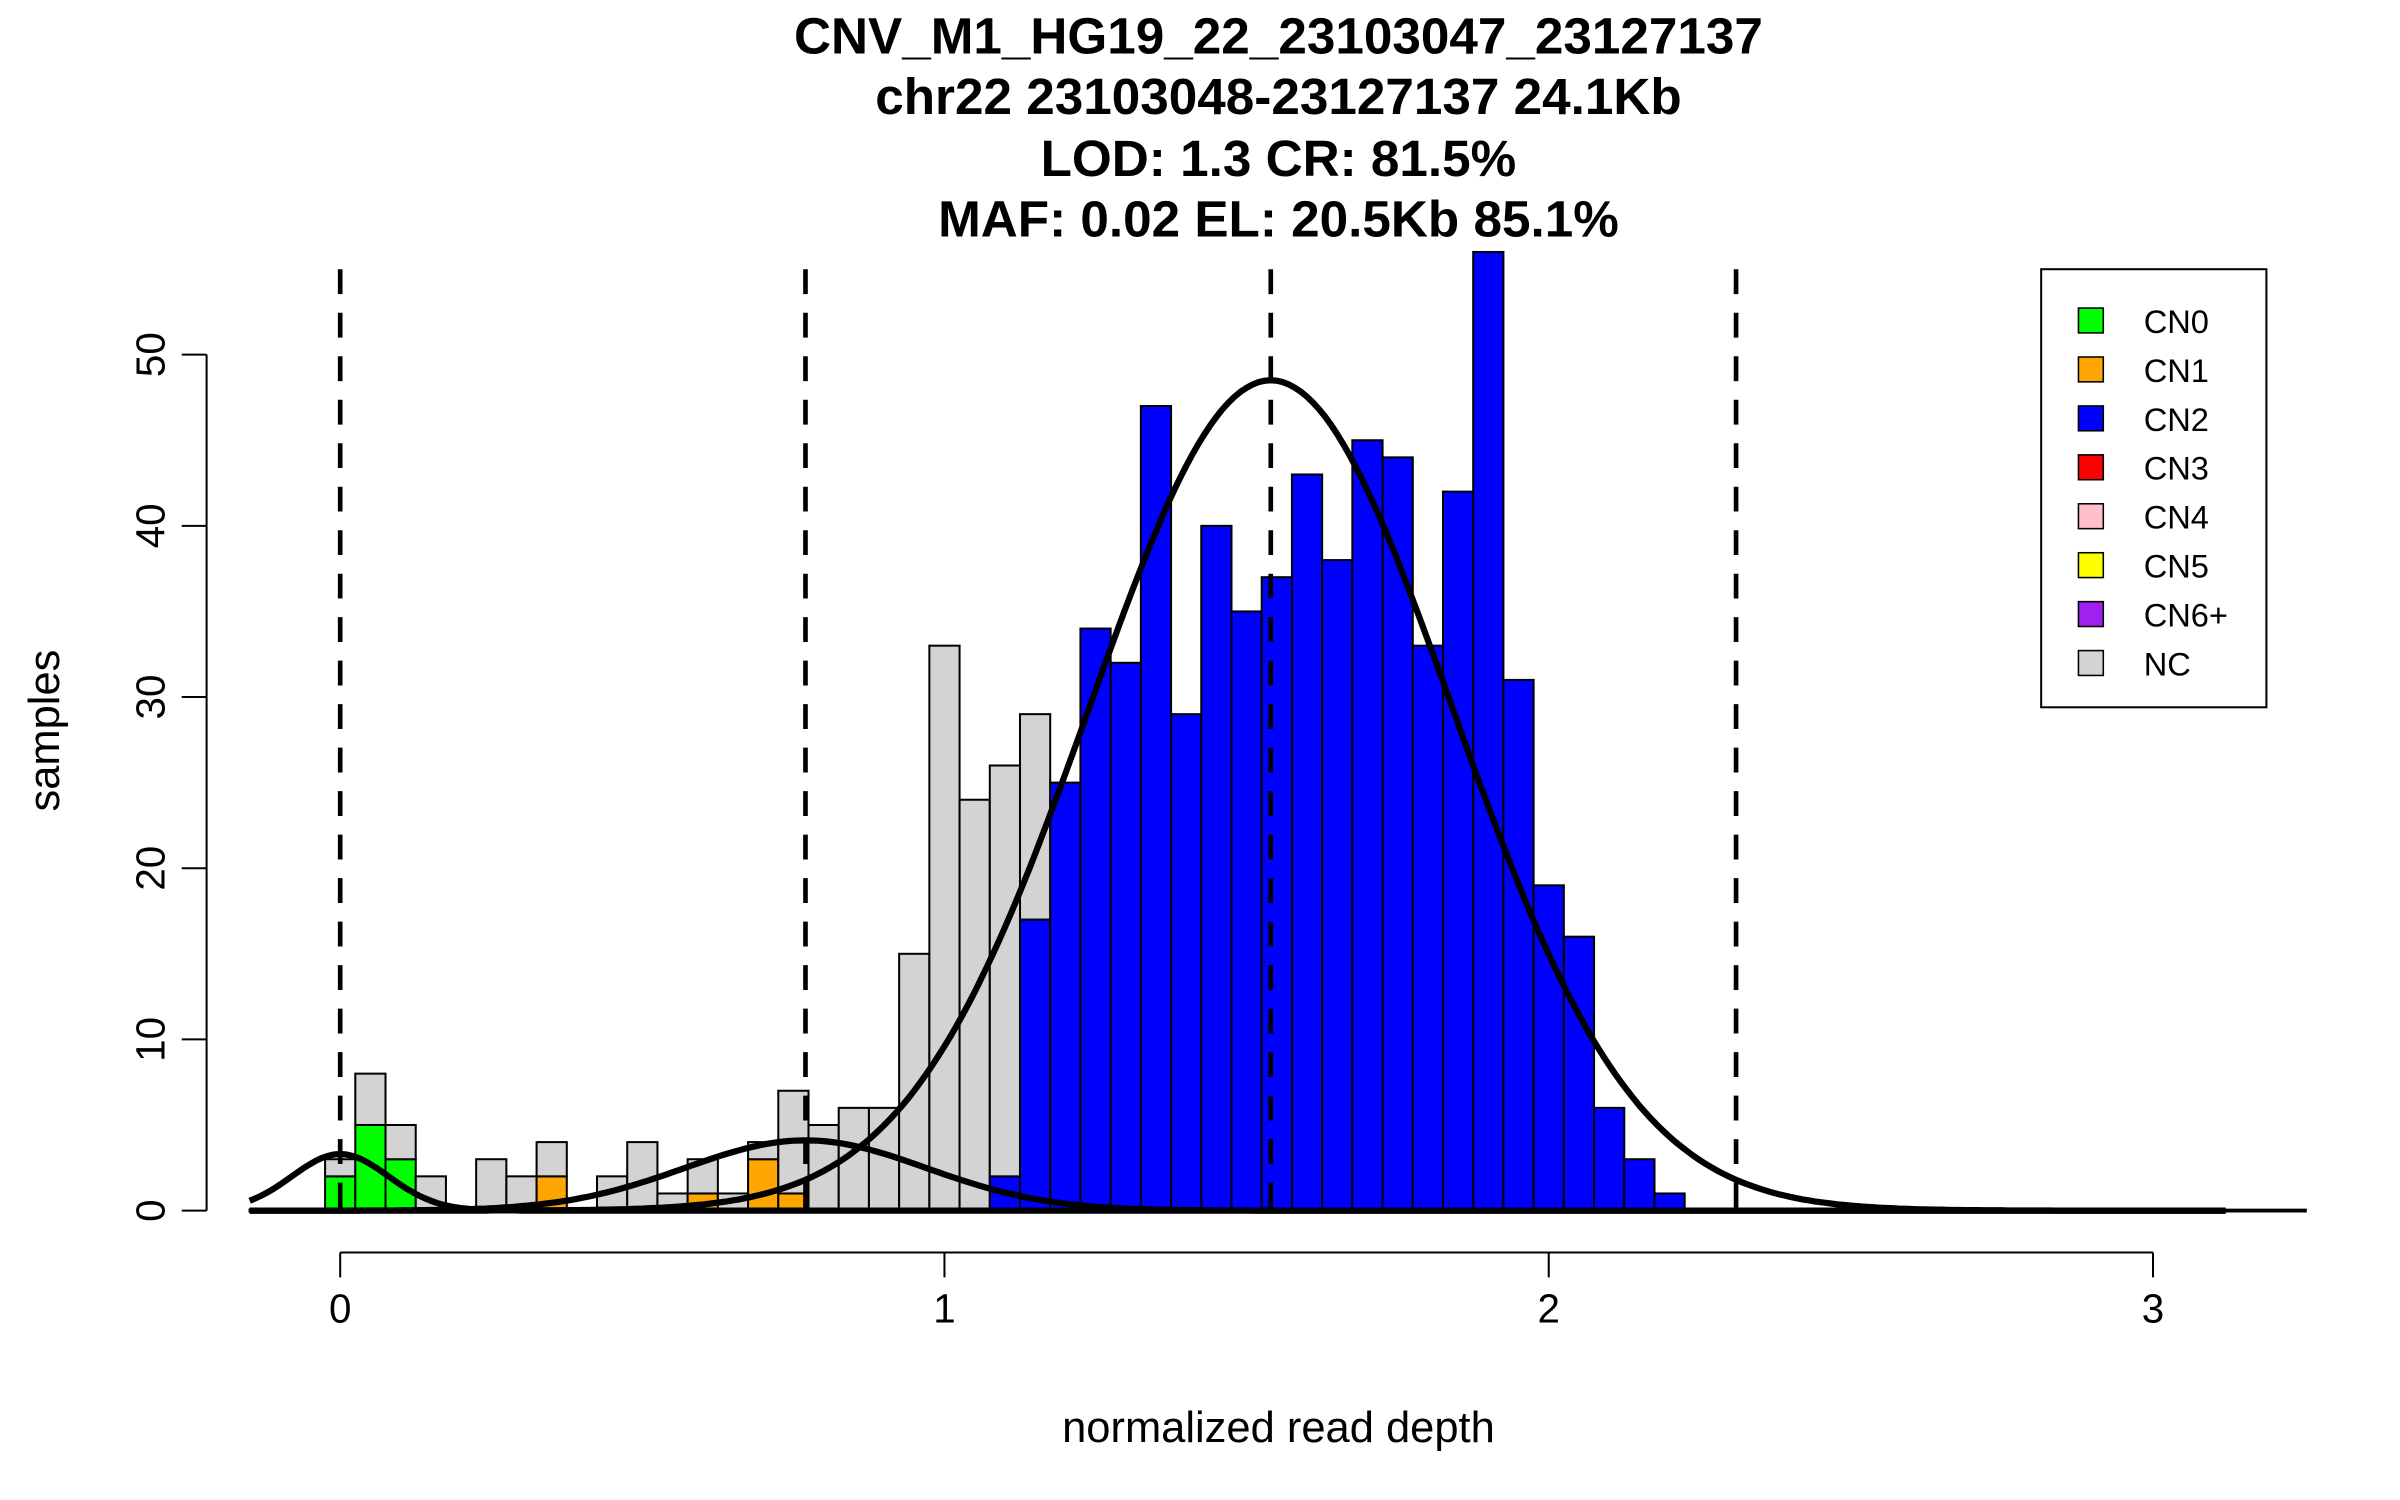 This screenshot has width=2400, height=1500. I want to click on legend: CN0 CN1 CN2 CN3 CN4 CN5 CN6+ NC, so click(2154, 488).